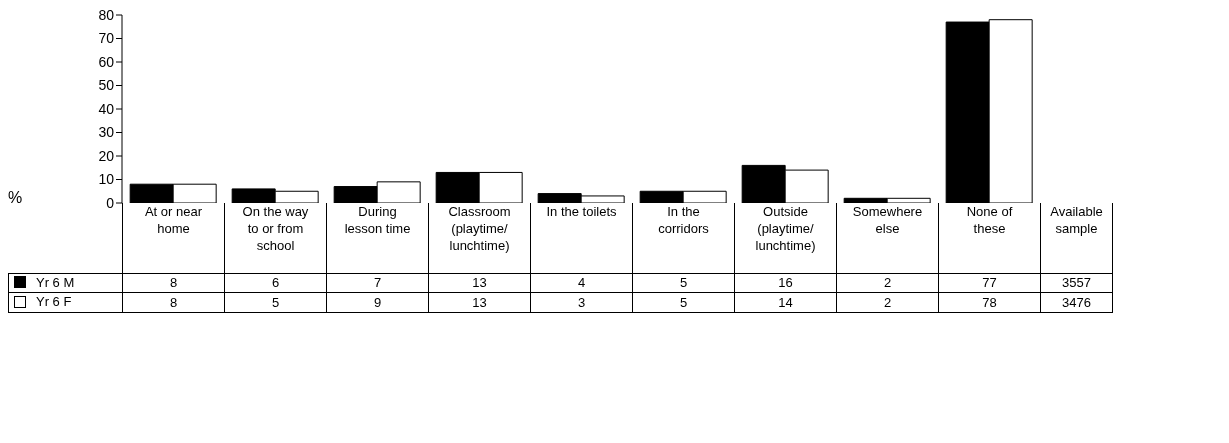 The height and width of the screenshot is (443, 1229). What do you see at coordinates (55, 282) in the screenshot?
I see `legend-label: Yr 6 M` at bounding box center [55, 282].